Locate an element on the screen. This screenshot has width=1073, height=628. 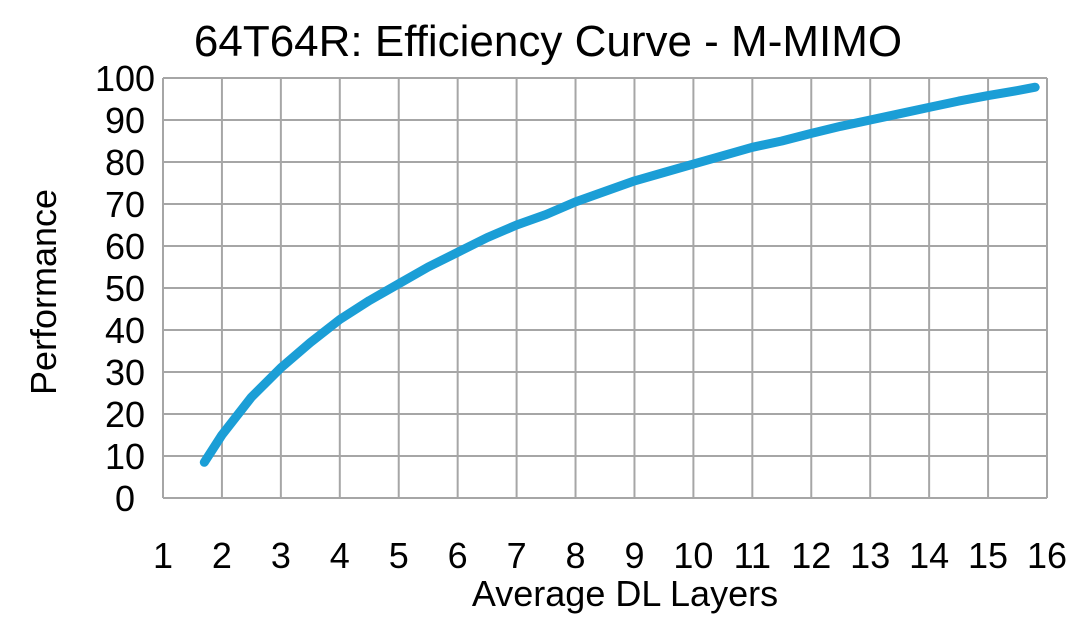
y-tick-label-2: 20 is located at coordinates (125, 414).